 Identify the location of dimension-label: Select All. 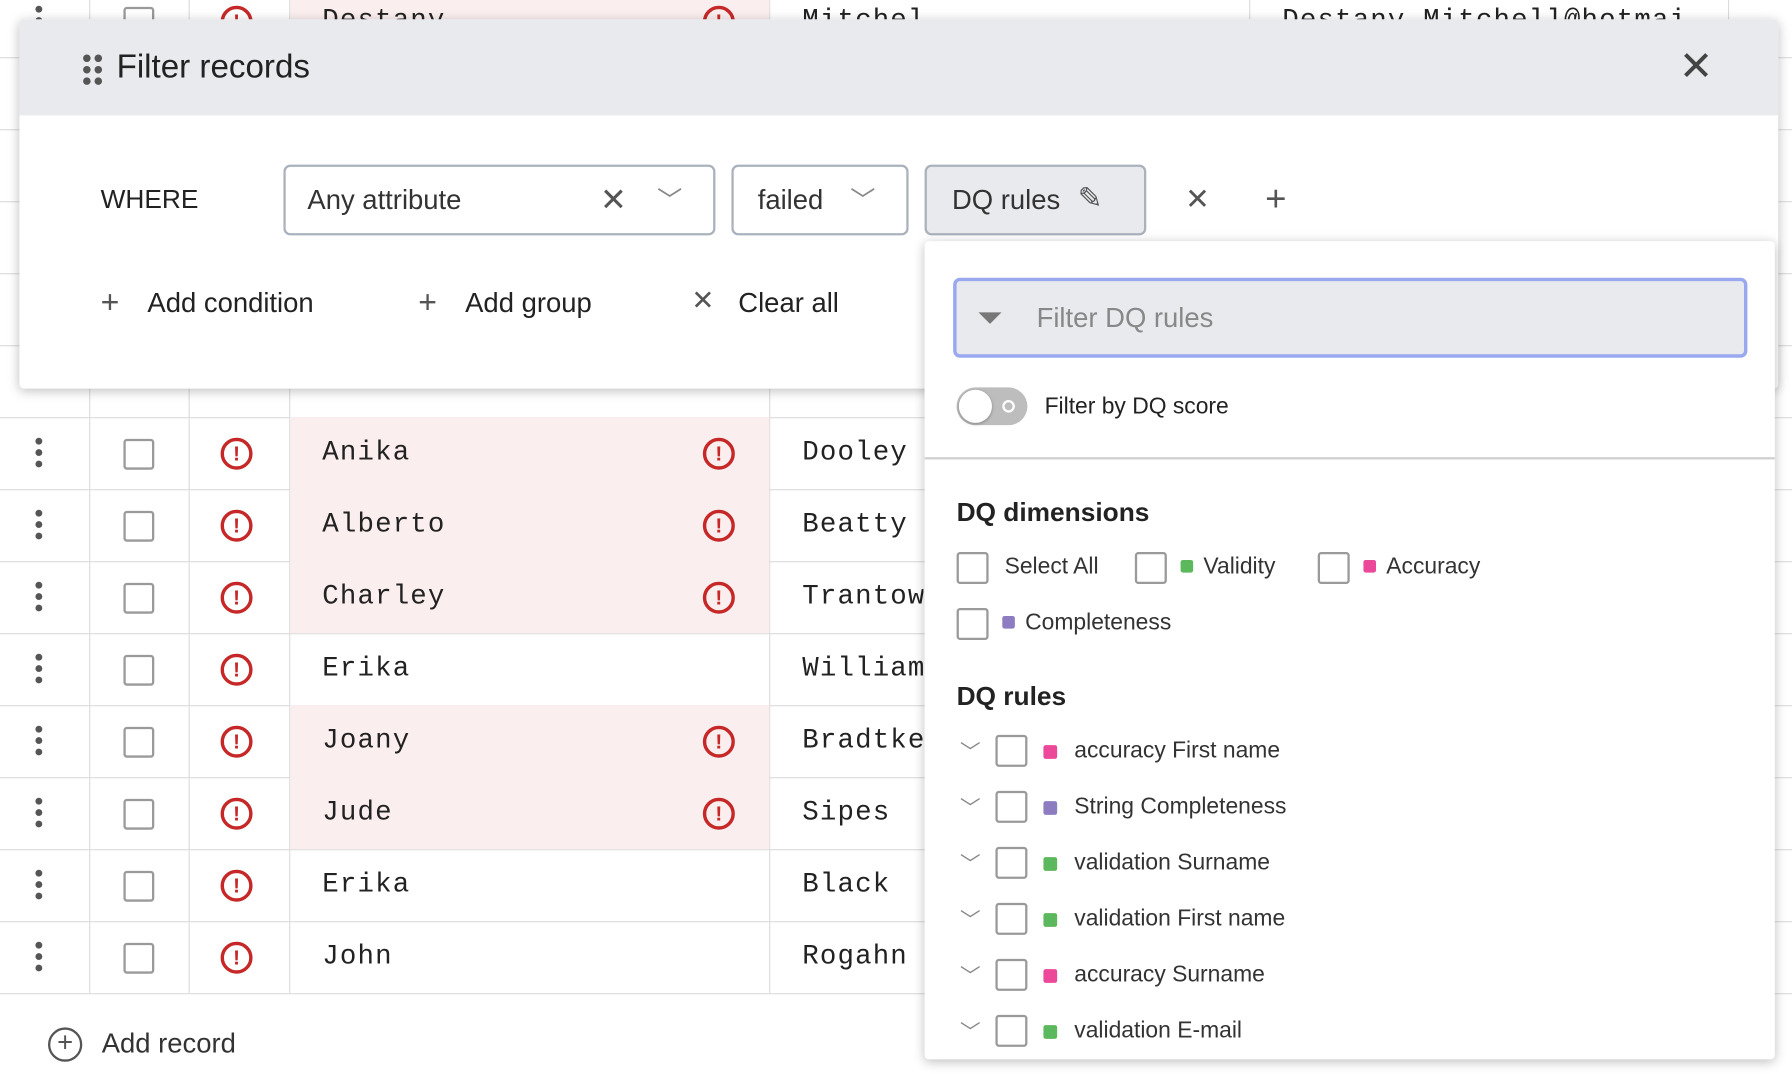
(1052, 567).